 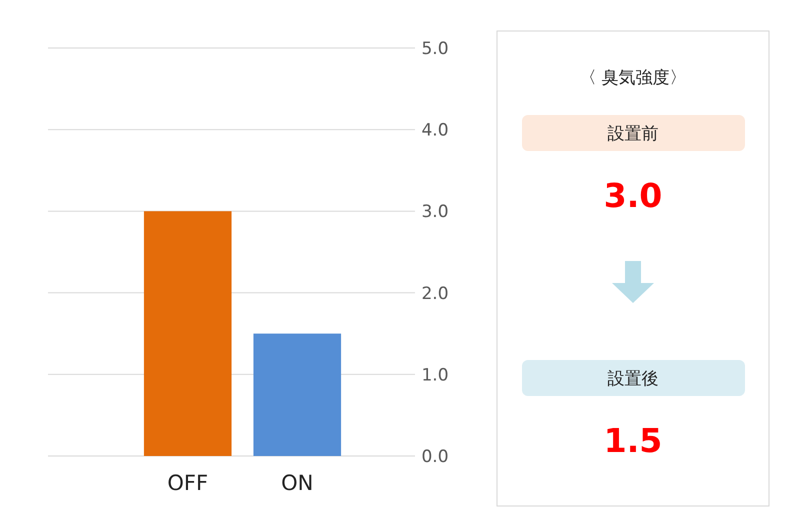 I want to click on text: 1.5, so click(x=633, y=440).